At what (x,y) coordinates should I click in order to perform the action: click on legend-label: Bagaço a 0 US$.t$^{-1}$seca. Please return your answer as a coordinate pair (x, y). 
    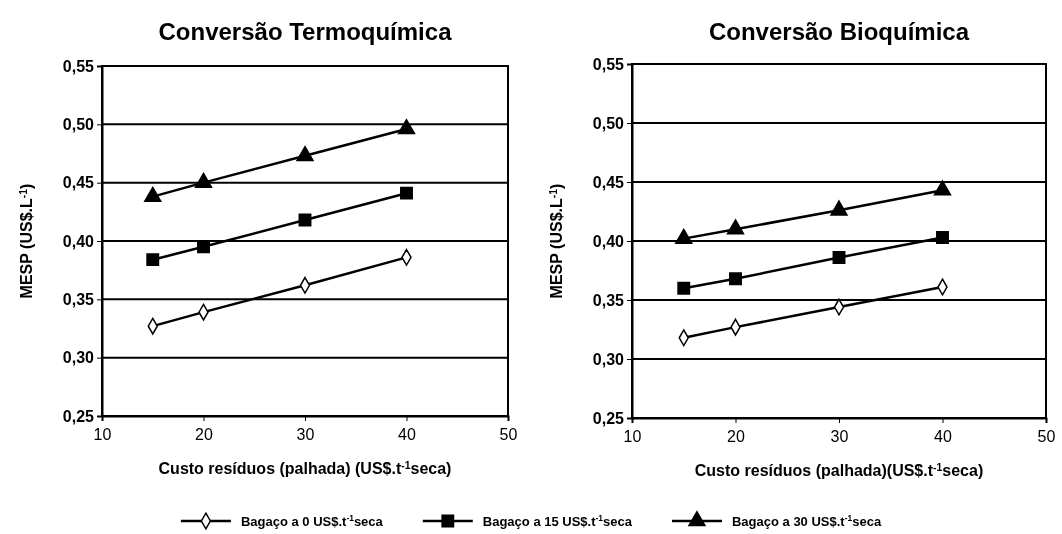
    Looking at the image, I should click on (312, 521).